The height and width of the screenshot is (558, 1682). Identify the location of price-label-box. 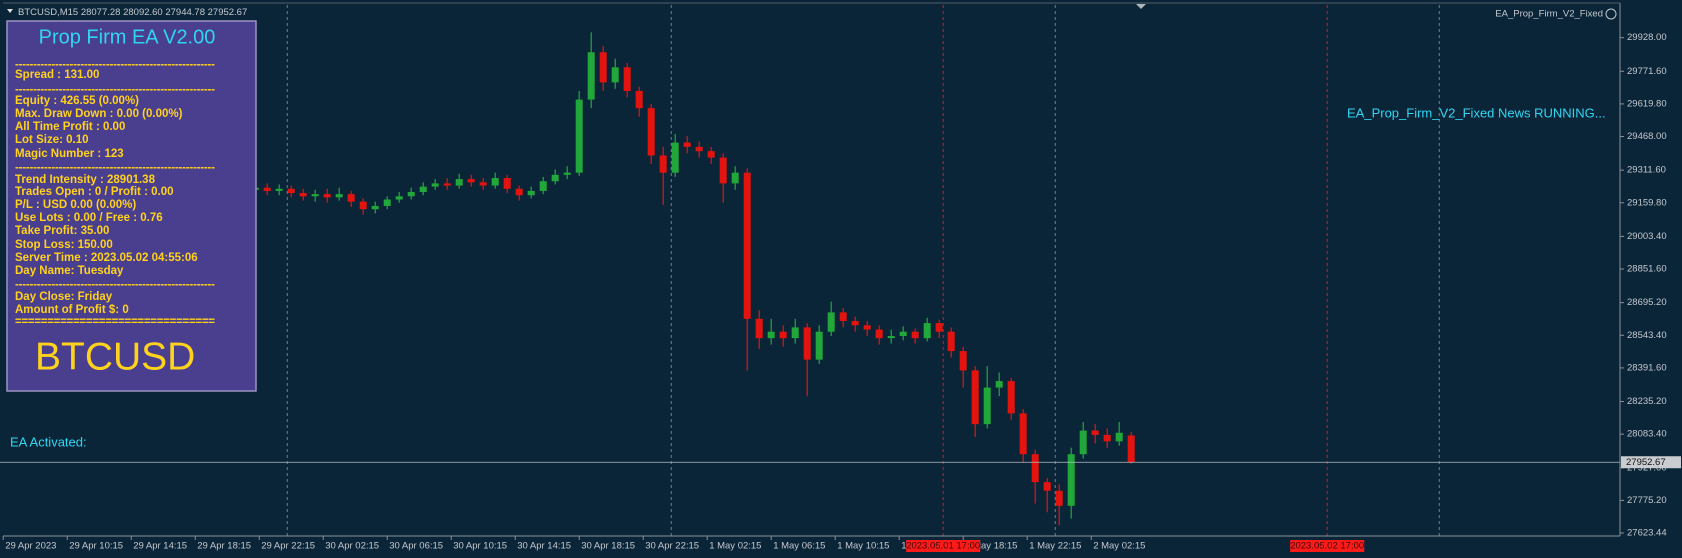
(1651, 462).